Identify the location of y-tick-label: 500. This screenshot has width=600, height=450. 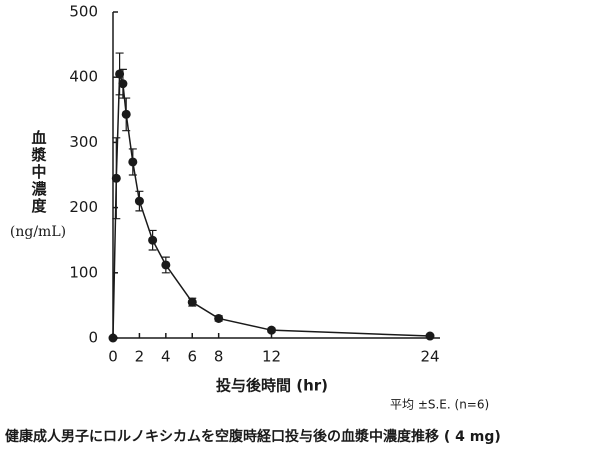
(83, 12).